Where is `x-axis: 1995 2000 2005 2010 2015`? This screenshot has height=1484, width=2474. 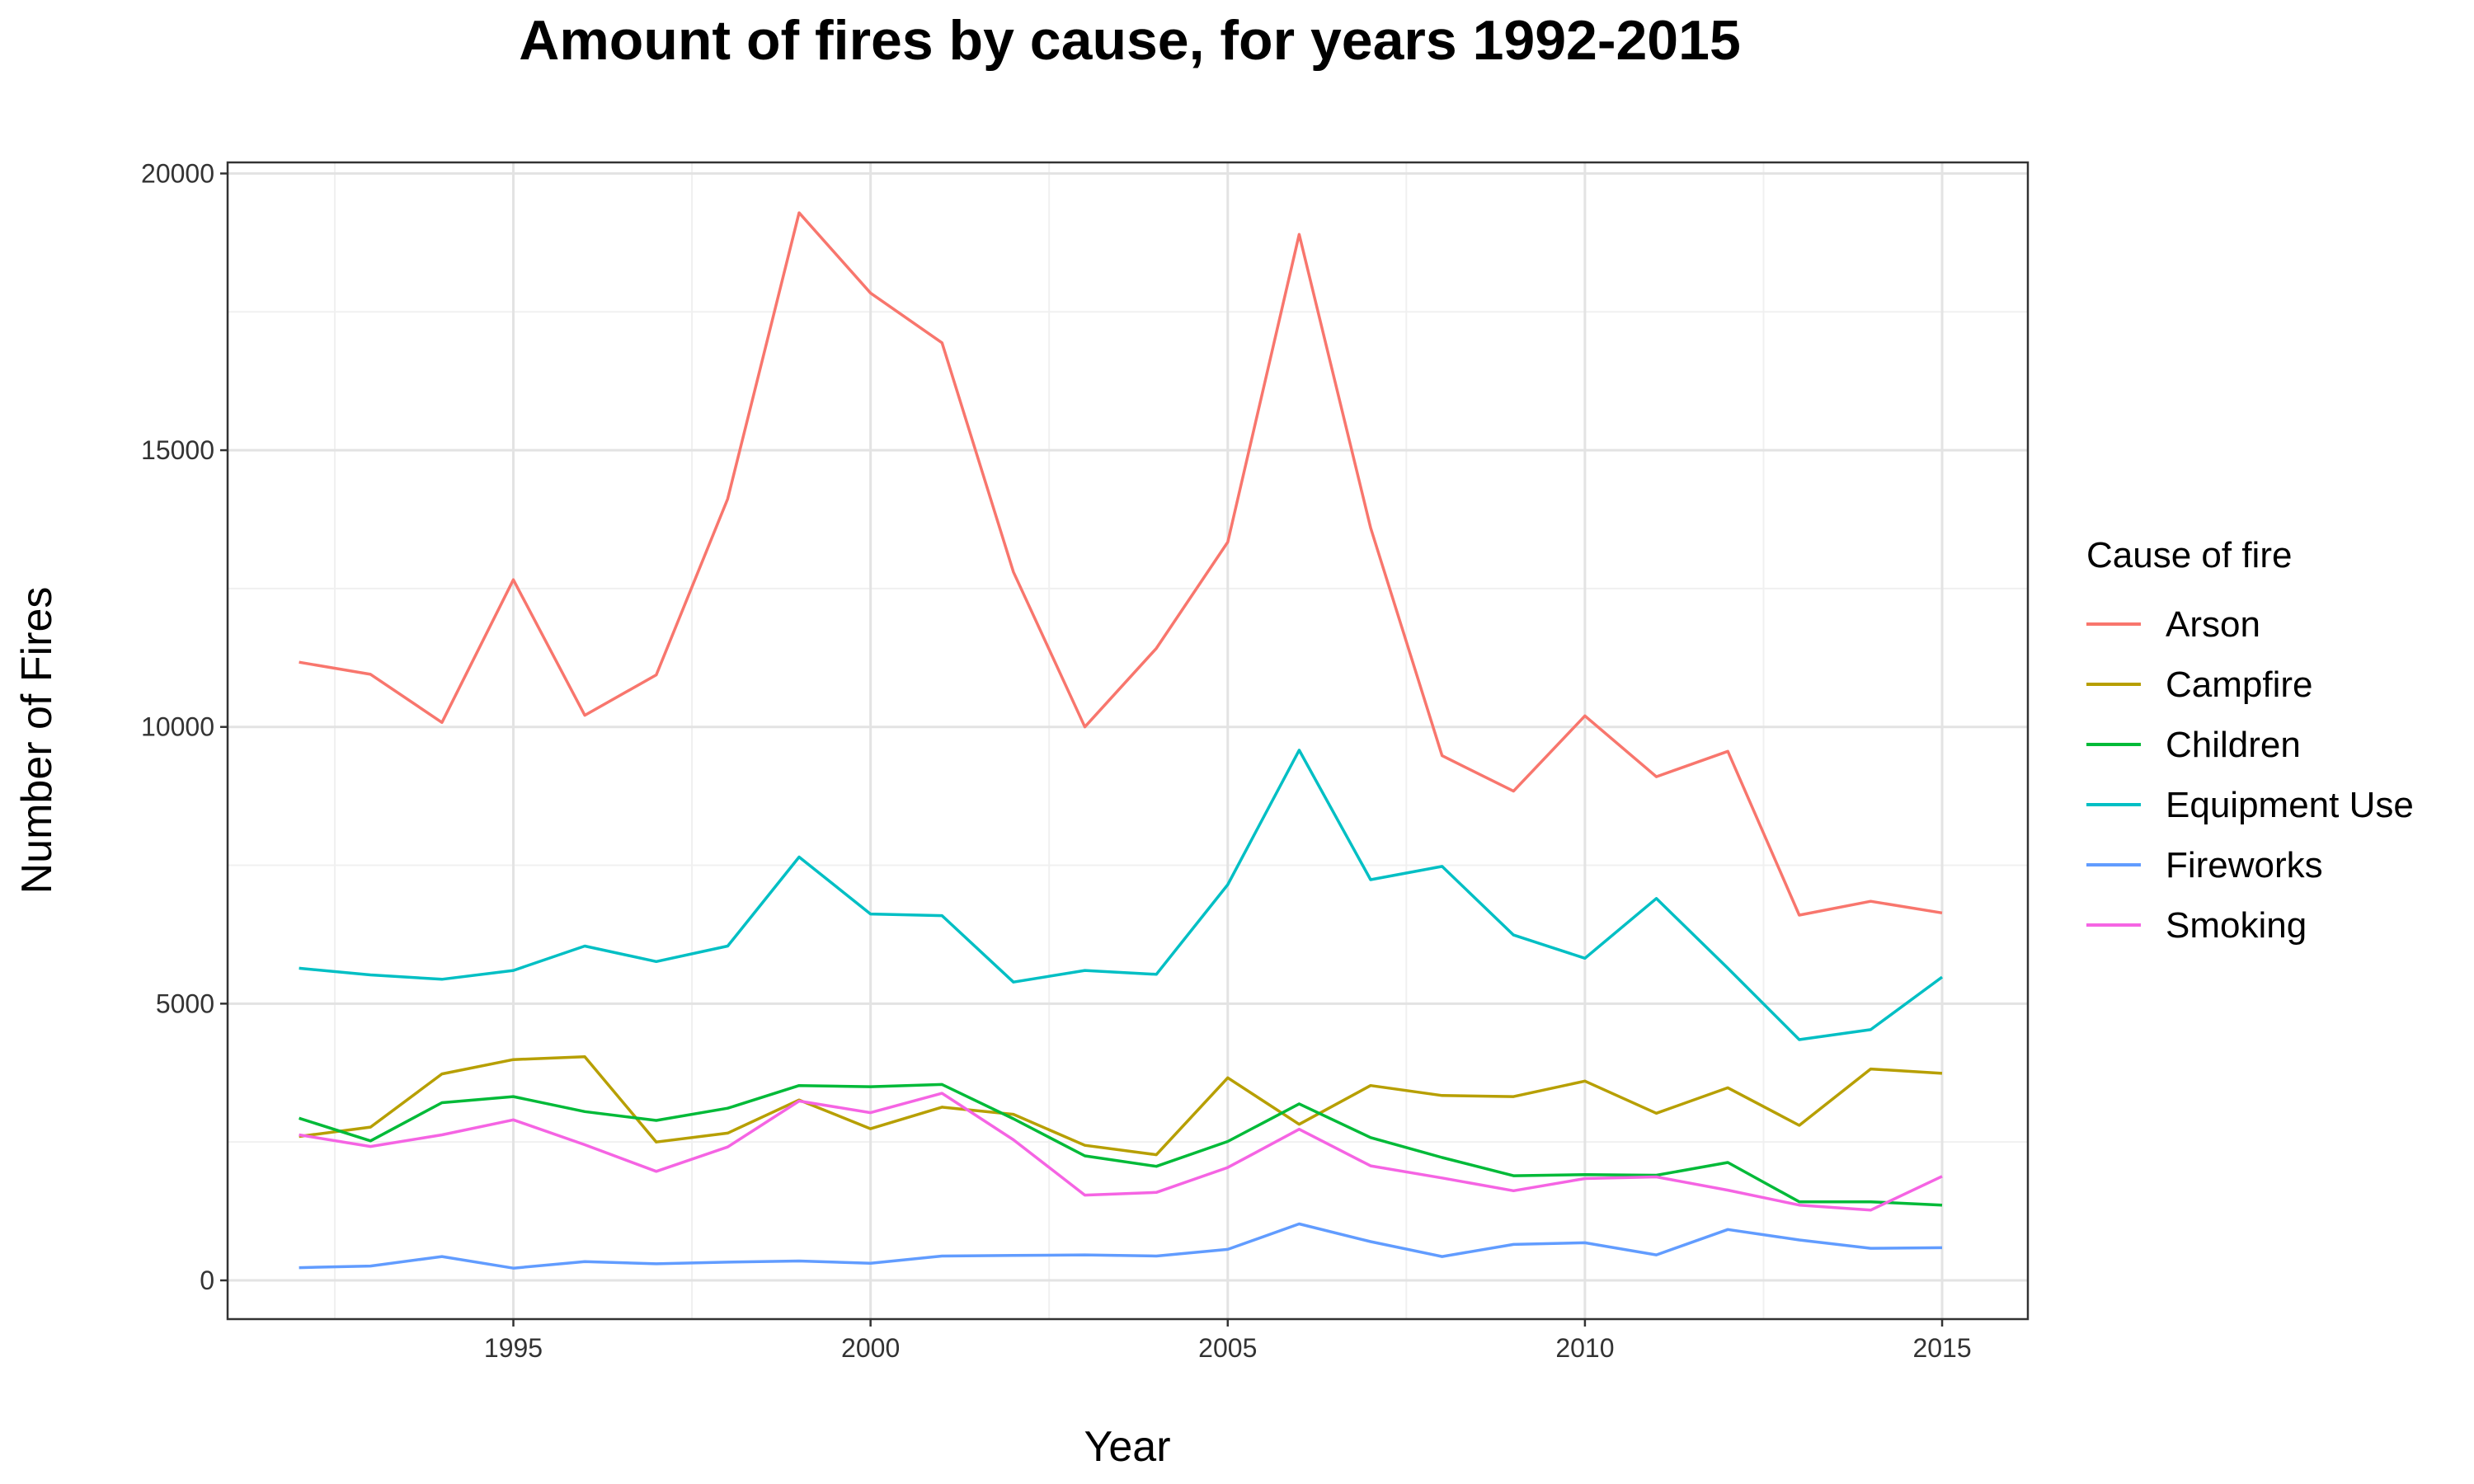
x-axis: 1995 2000 2005 2010 2015 is located at coordinates (1228, 1341).